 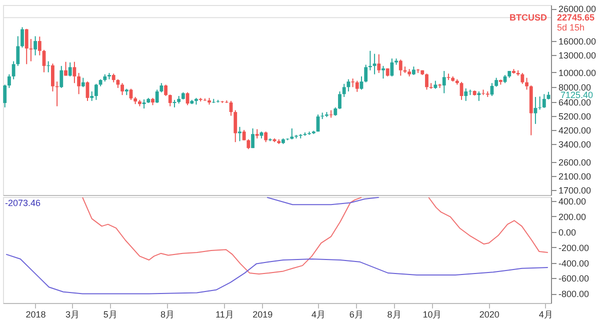 What do you see at coordinates (576, 17) in the screenshot?
I see `ref-line-label: 22745.65` at bounding box center [576, 17].